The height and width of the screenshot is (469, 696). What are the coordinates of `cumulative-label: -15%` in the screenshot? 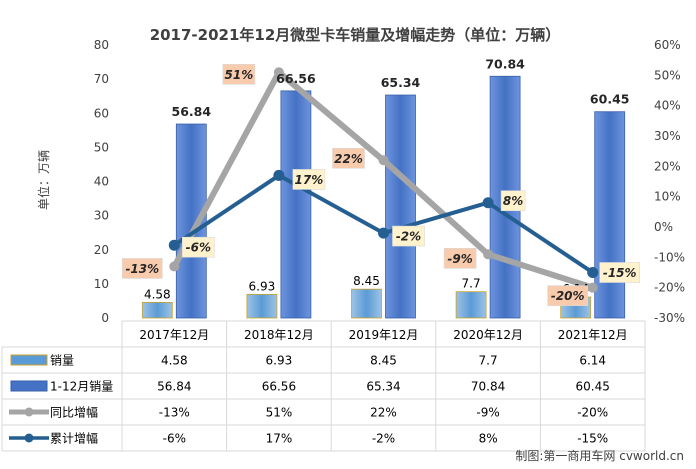 It's located at (620, 273).